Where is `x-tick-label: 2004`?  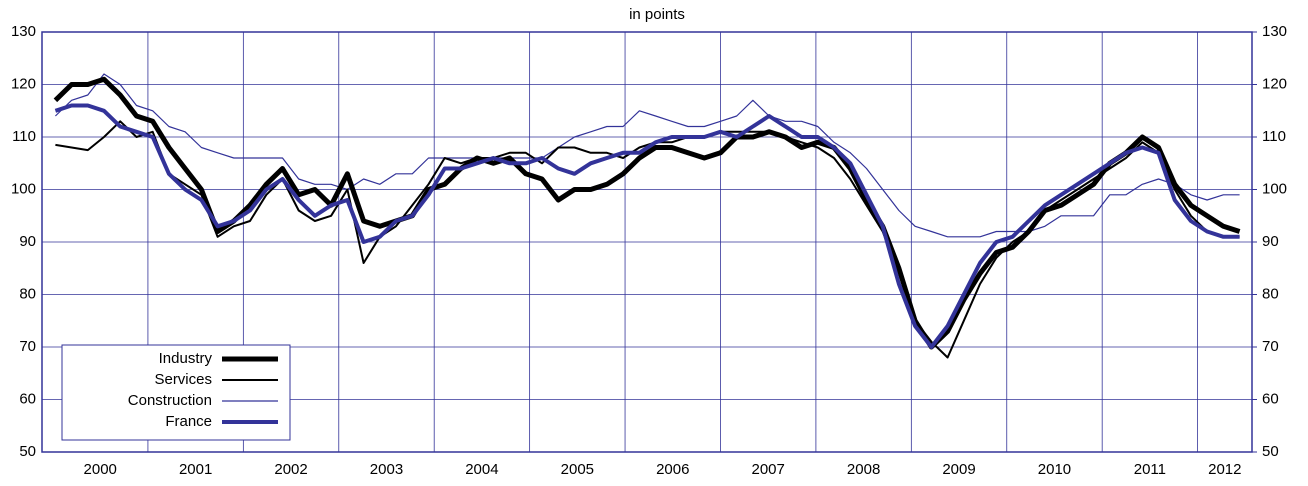
x-tick-label: 2004 is located at coordinates (481, 469).